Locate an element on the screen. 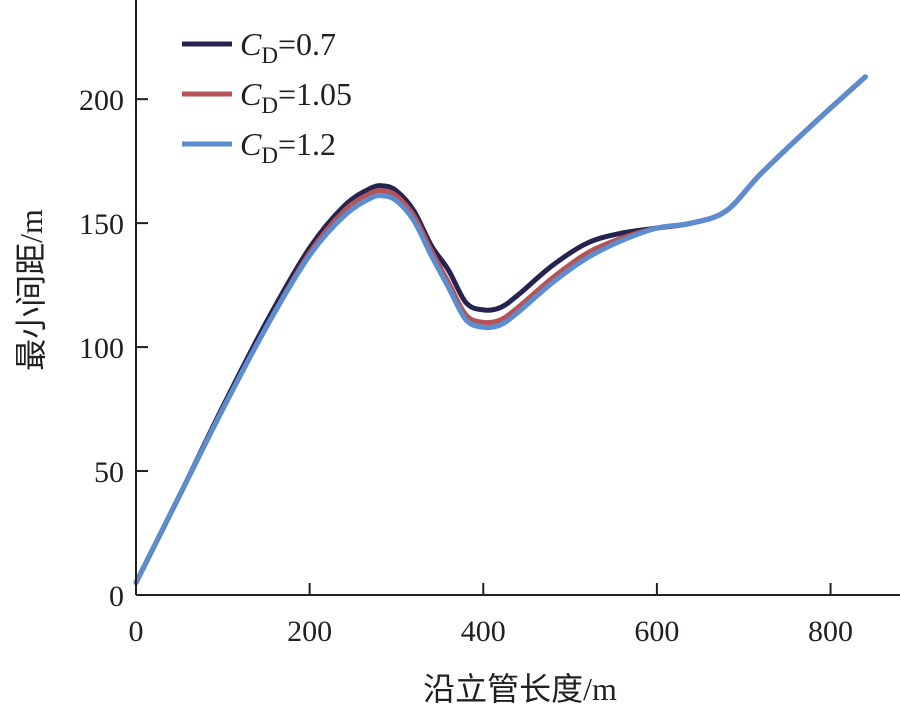 This screenshot has height=715, width=900. y-tick-label: 0 is located at coordinates (116, 596).